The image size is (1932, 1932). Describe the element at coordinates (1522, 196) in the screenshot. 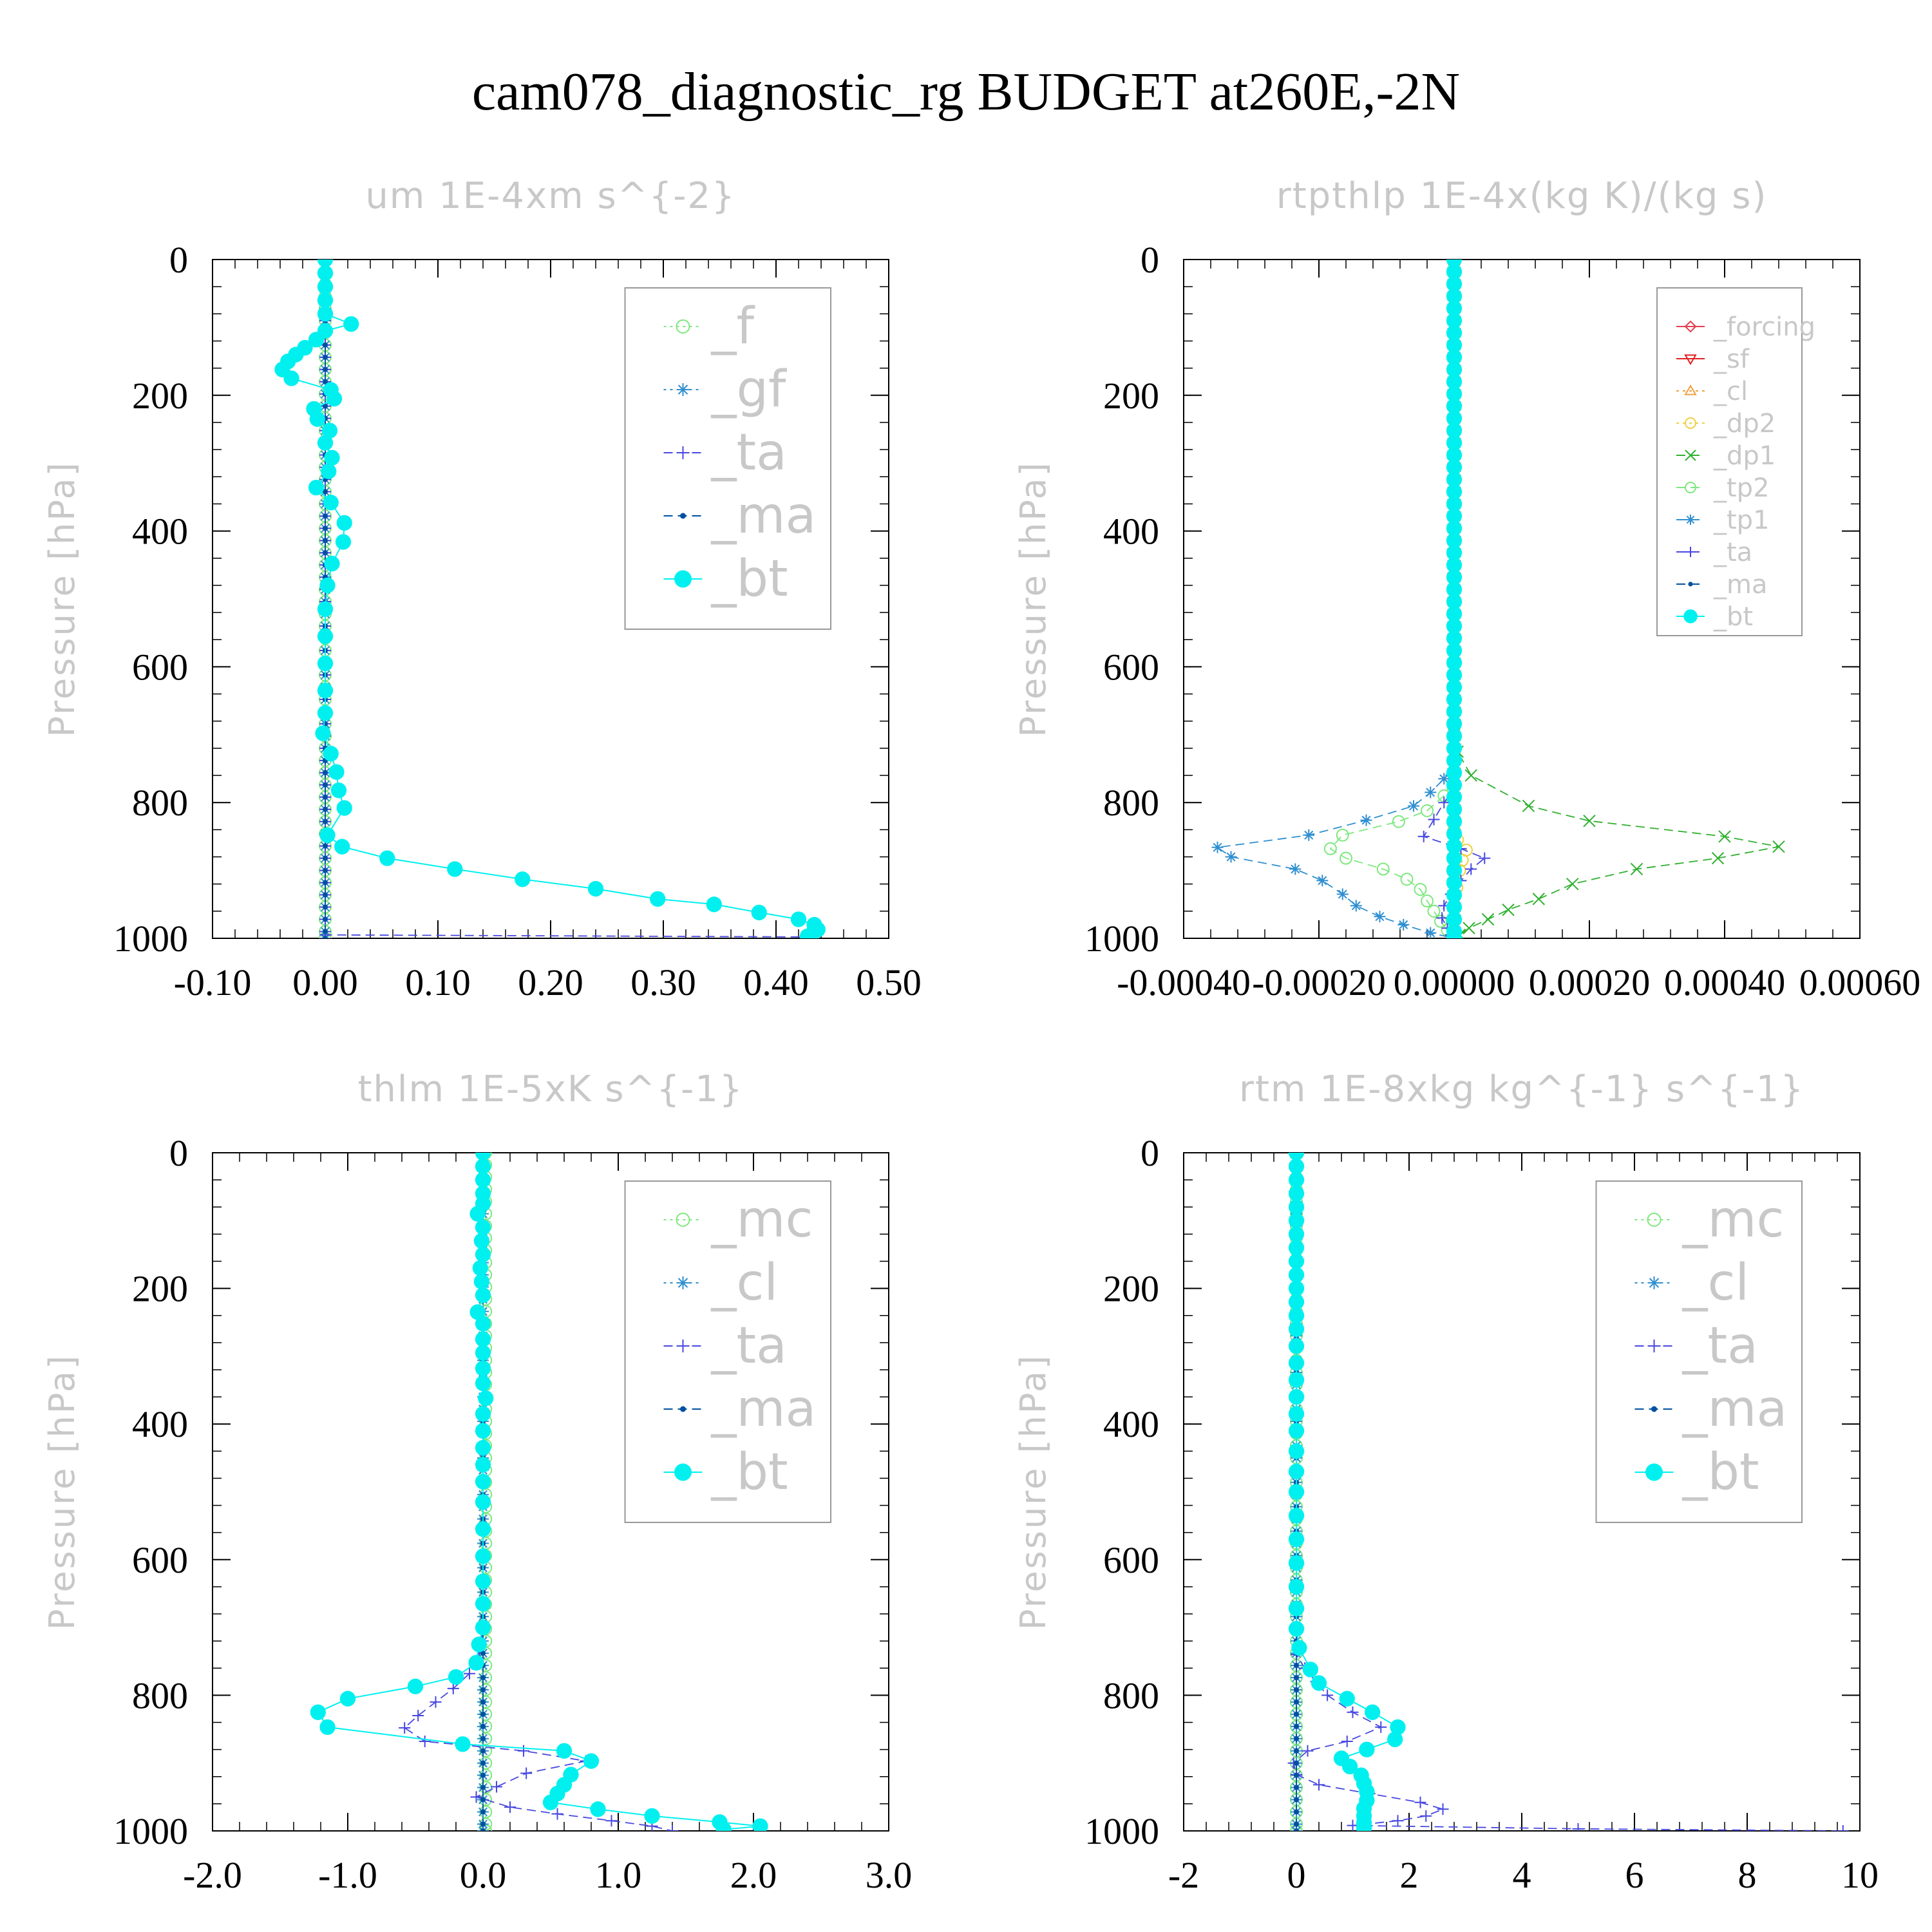

I see `panel-title: rtpthlp 1E-4x(kg K)/(kg s)` at that location.